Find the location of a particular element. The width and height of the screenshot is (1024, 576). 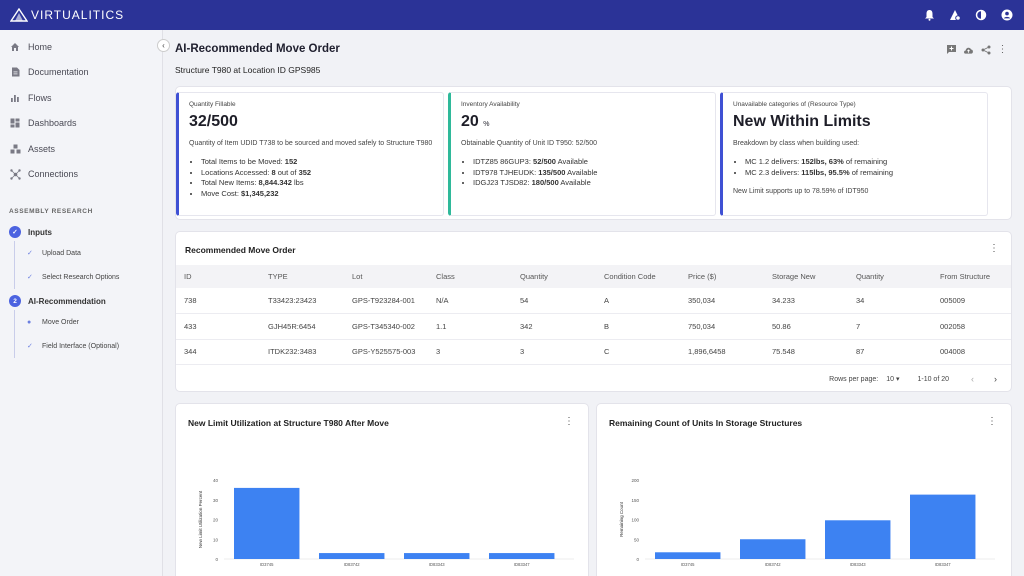

kpi-description: Breakdown by class when building used: is located at coordinates (796, 143).